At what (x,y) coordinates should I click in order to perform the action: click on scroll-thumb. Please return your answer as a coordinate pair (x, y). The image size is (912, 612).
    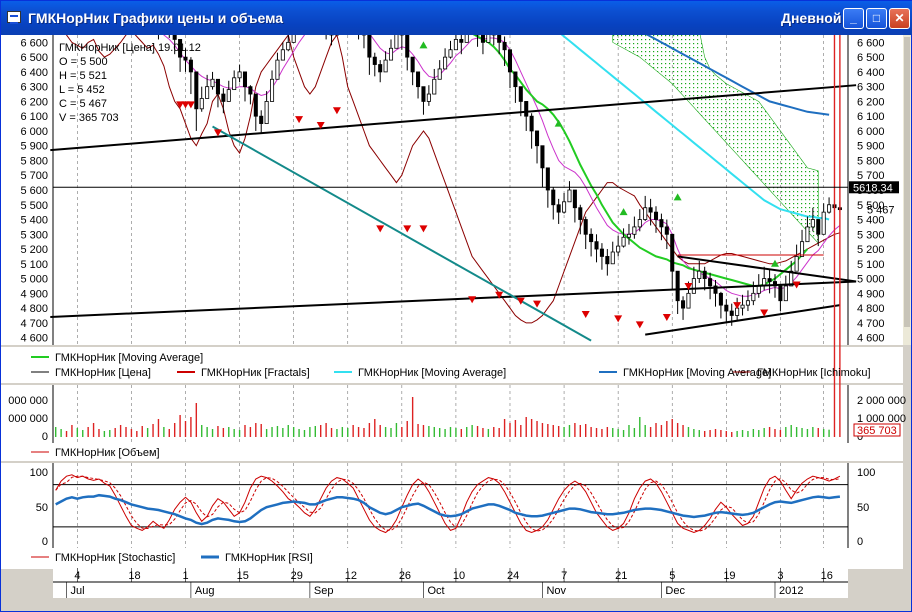
    Looking at the image, I should click on (907, 182).